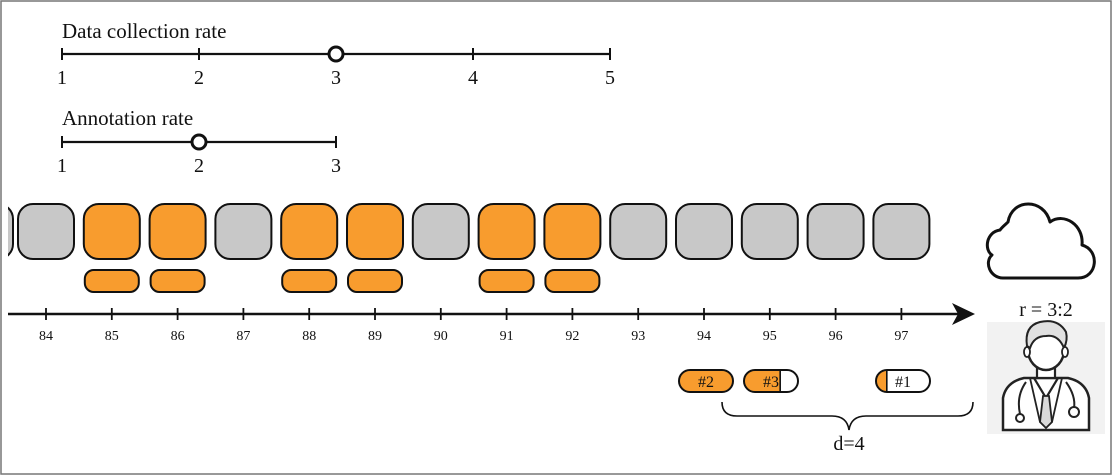  I want to click on timeline-label-94: 94, so click(704, 336).